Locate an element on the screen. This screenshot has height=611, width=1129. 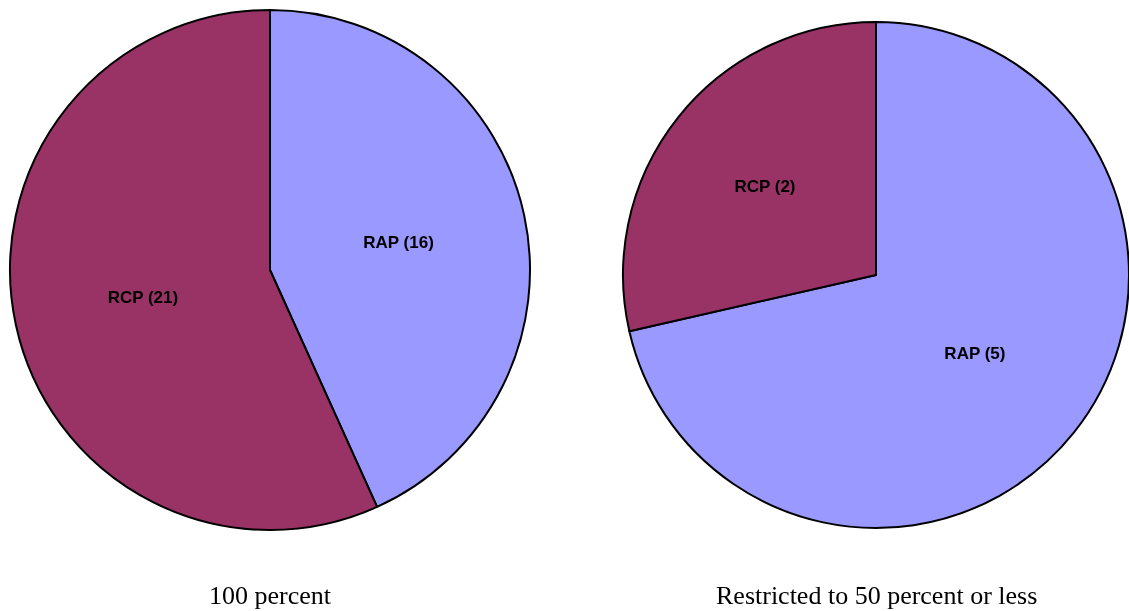
slice-label: RCP (2) is located at coordinates (765, 186).